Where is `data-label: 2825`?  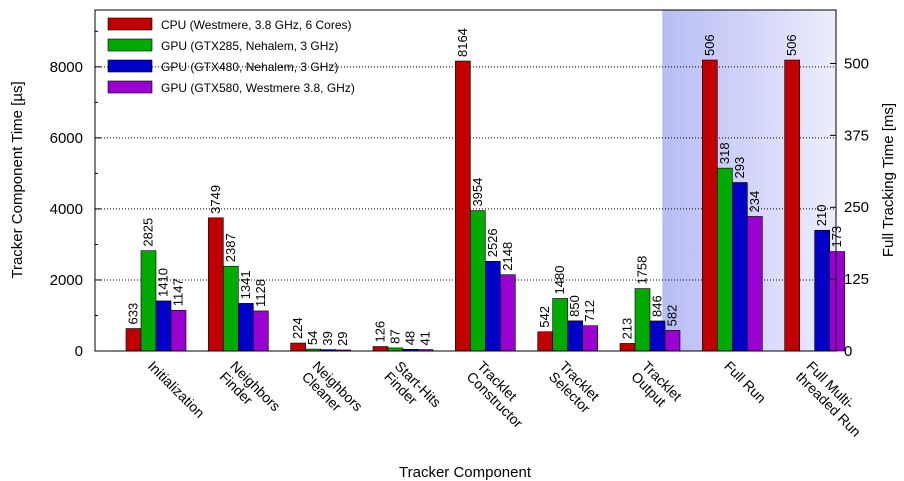 data-label: 2825 is located at coordinates (148, 232).